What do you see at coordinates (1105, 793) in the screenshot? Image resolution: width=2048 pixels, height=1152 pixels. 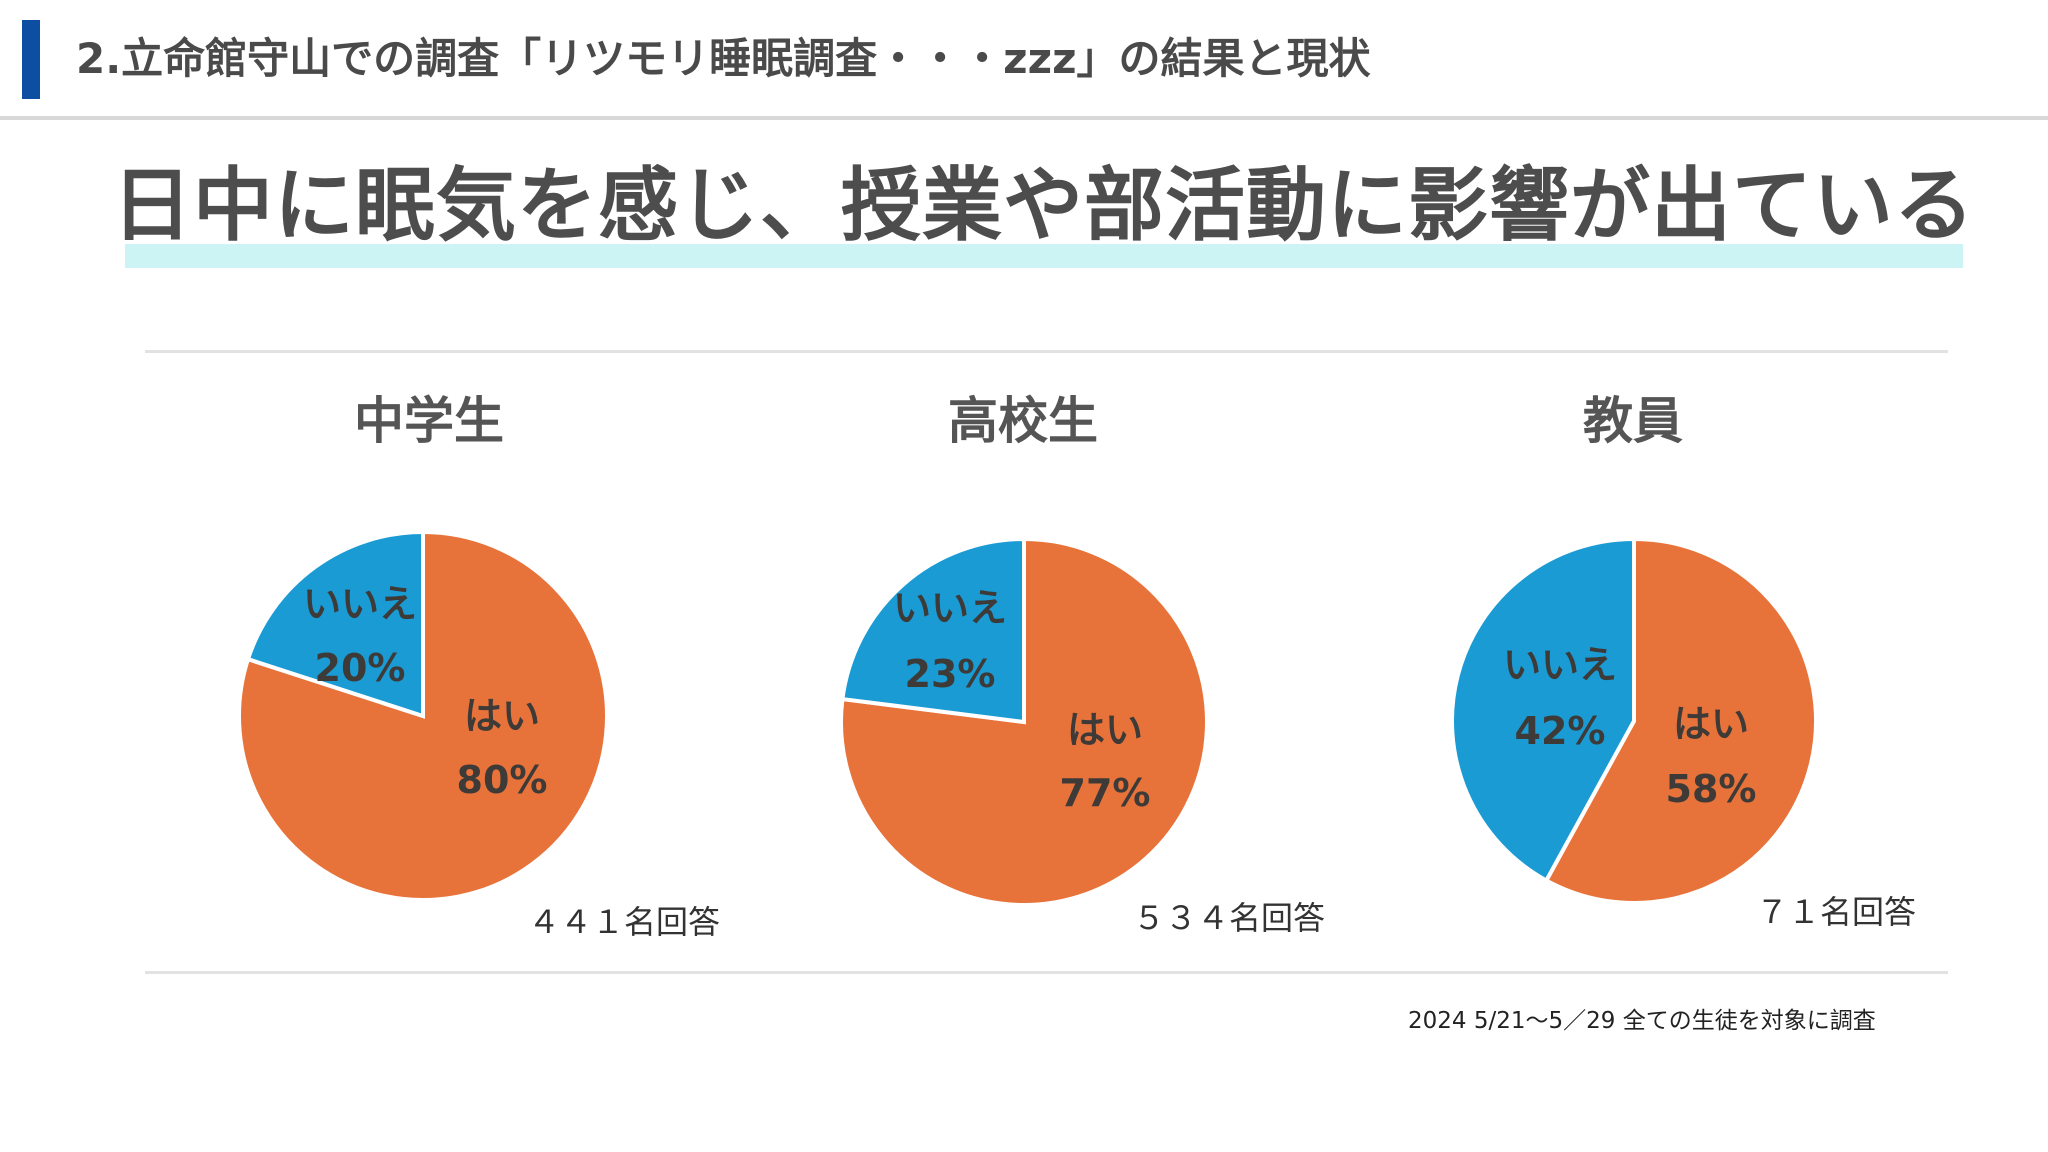 I see `slice-value-yes: 77%` at bounding box center [1105, 793].